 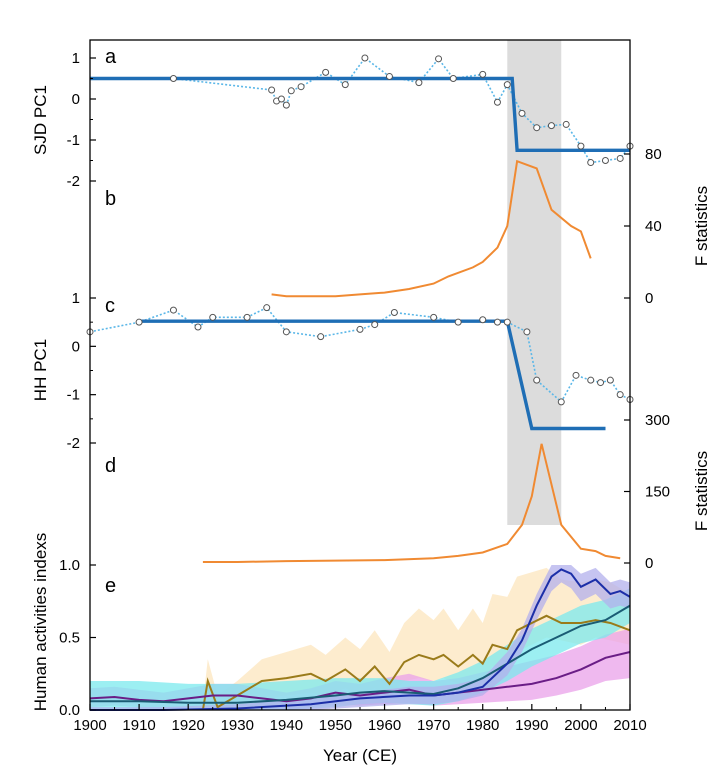 I want to click on panel-e-series-1-line, so click(x=360, y=677).